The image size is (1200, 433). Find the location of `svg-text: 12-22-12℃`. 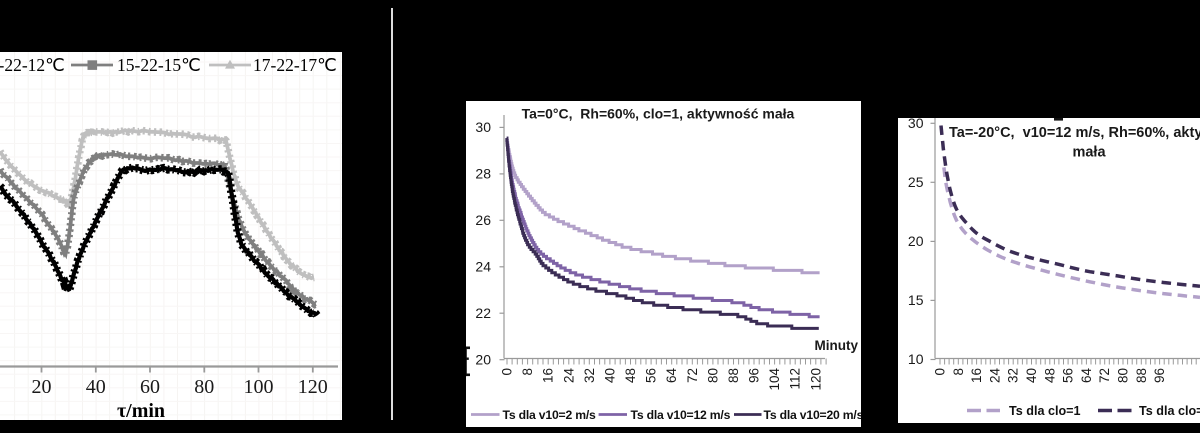

svg-text: 12-22-12℃ is located at coordinates (32, 65).